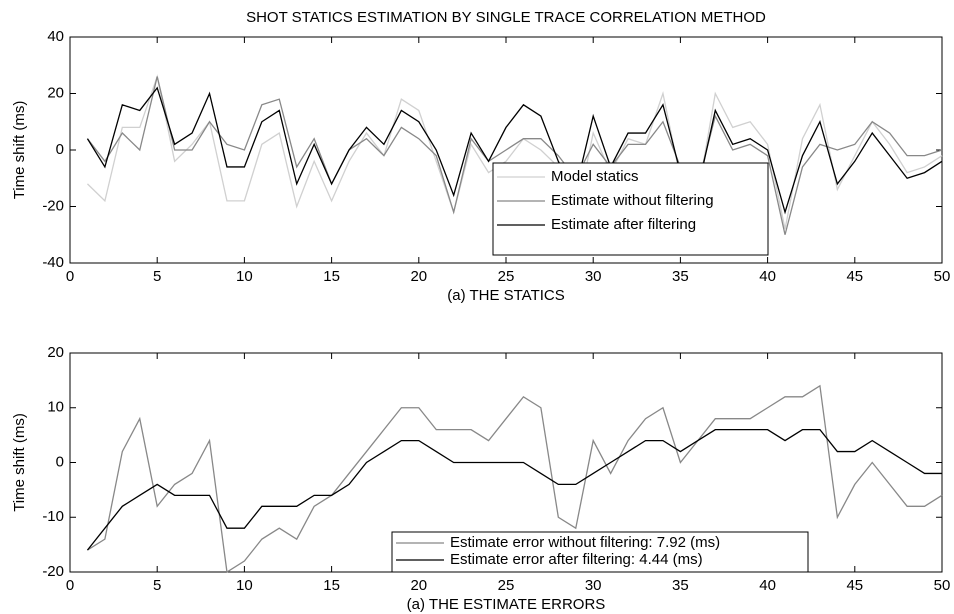 The image size is (954, 614). What do you see at coordinates (506, 604) in the screenshot?
I see `x-axis-label: (a) THE ESTIMATE ERRORS` at bounding box center [506, 604].